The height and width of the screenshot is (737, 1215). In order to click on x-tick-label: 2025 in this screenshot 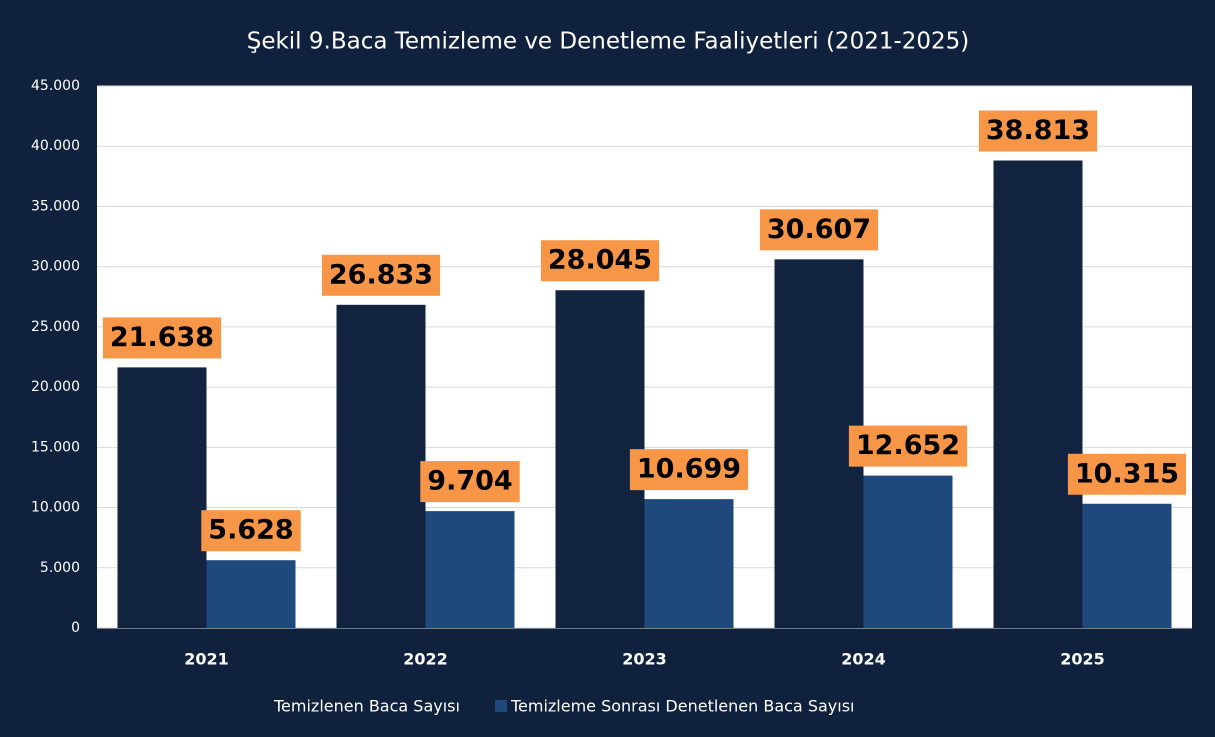, I will do `click(1082, 659)`.